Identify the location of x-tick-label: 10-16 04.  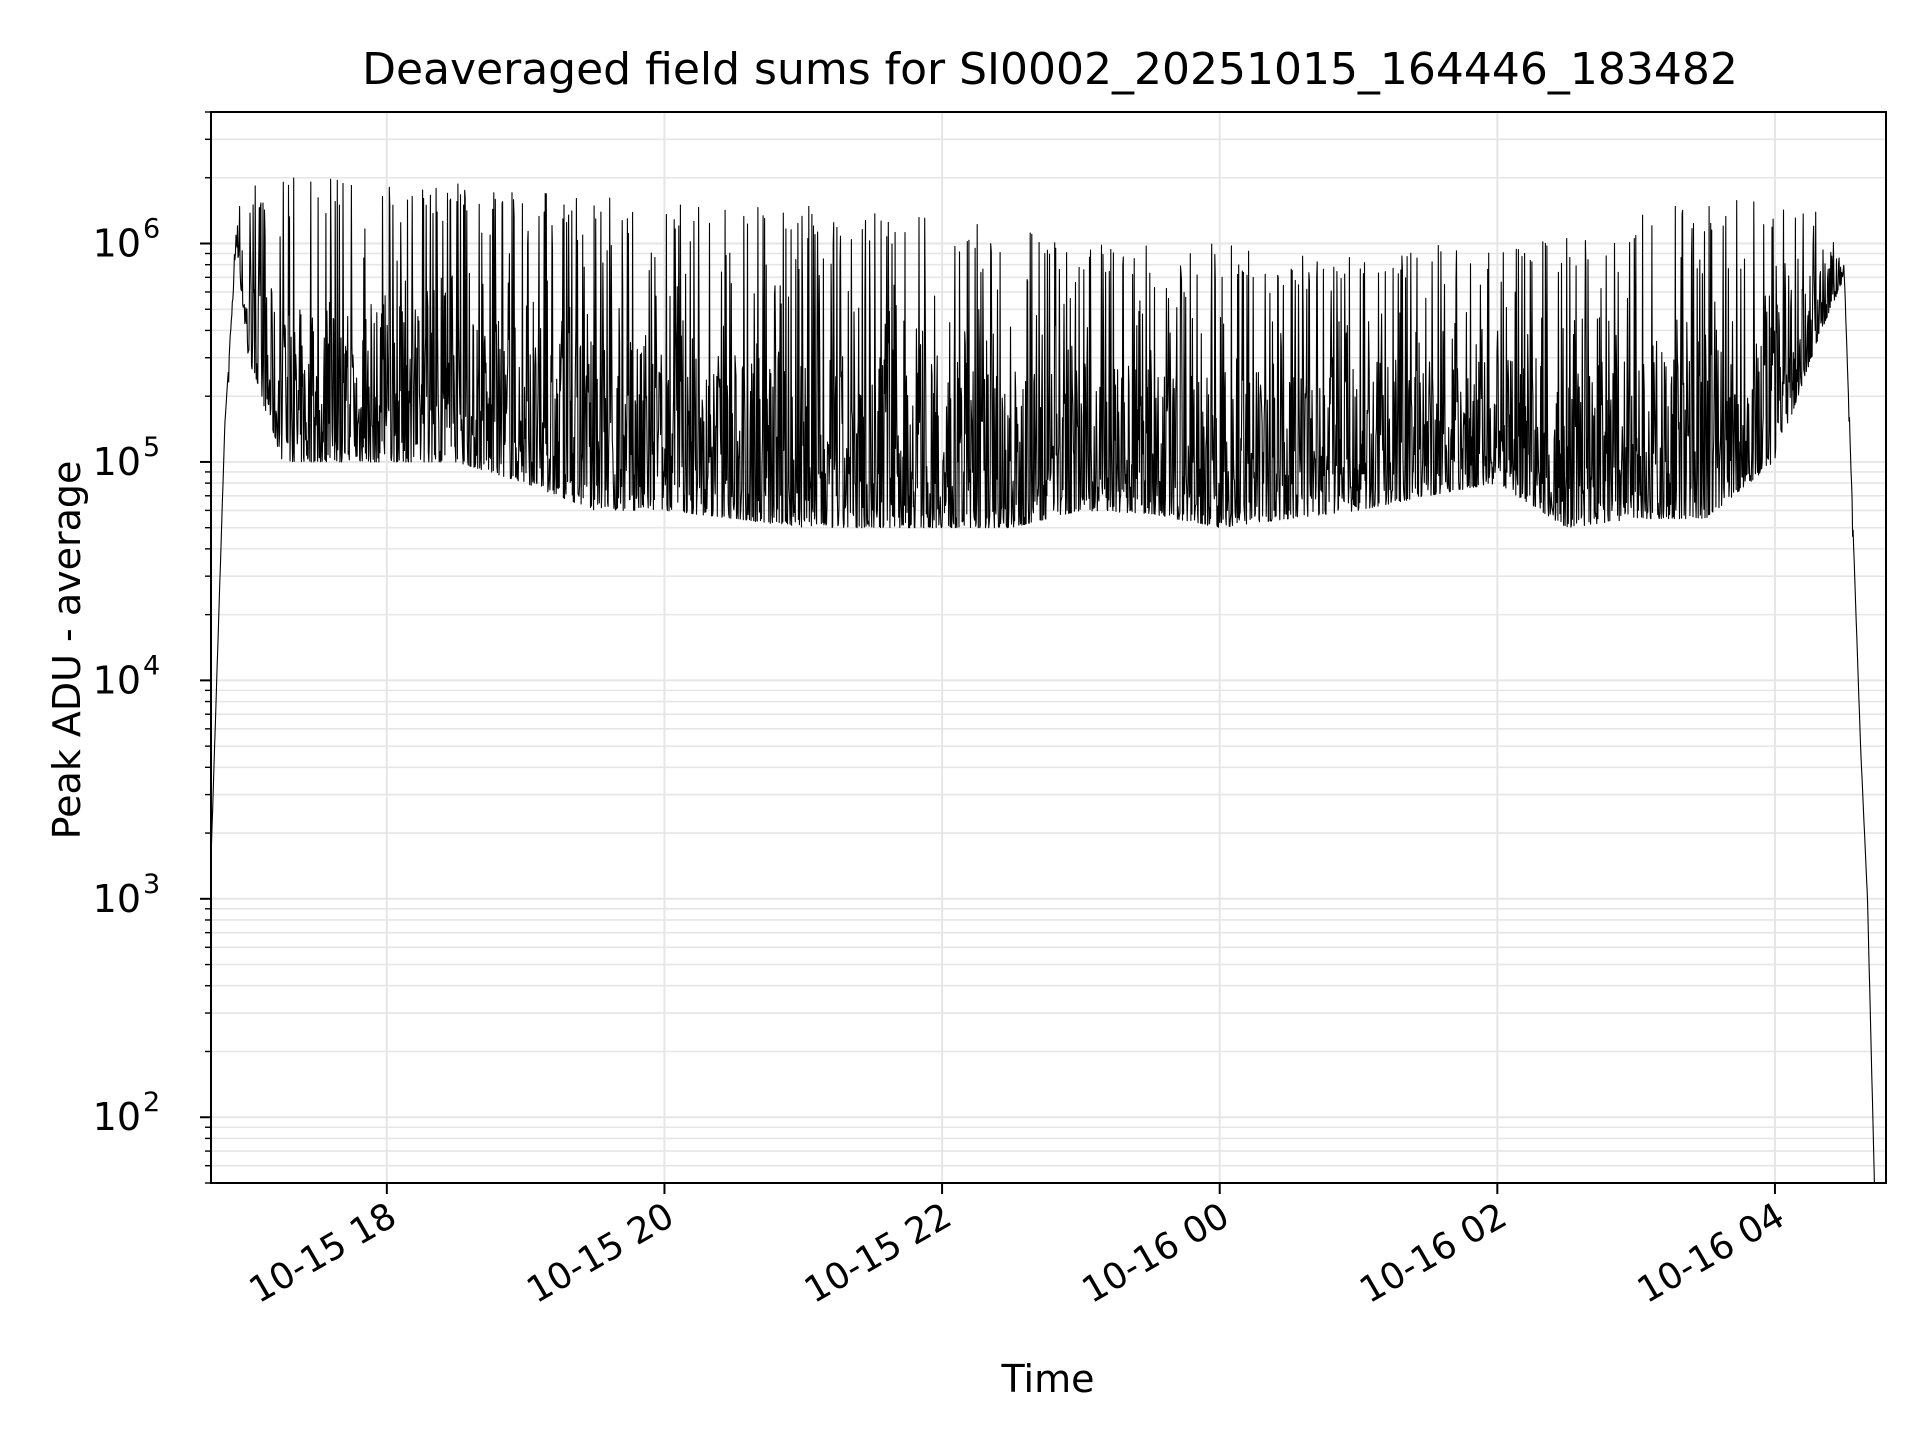
(1711, 1253).